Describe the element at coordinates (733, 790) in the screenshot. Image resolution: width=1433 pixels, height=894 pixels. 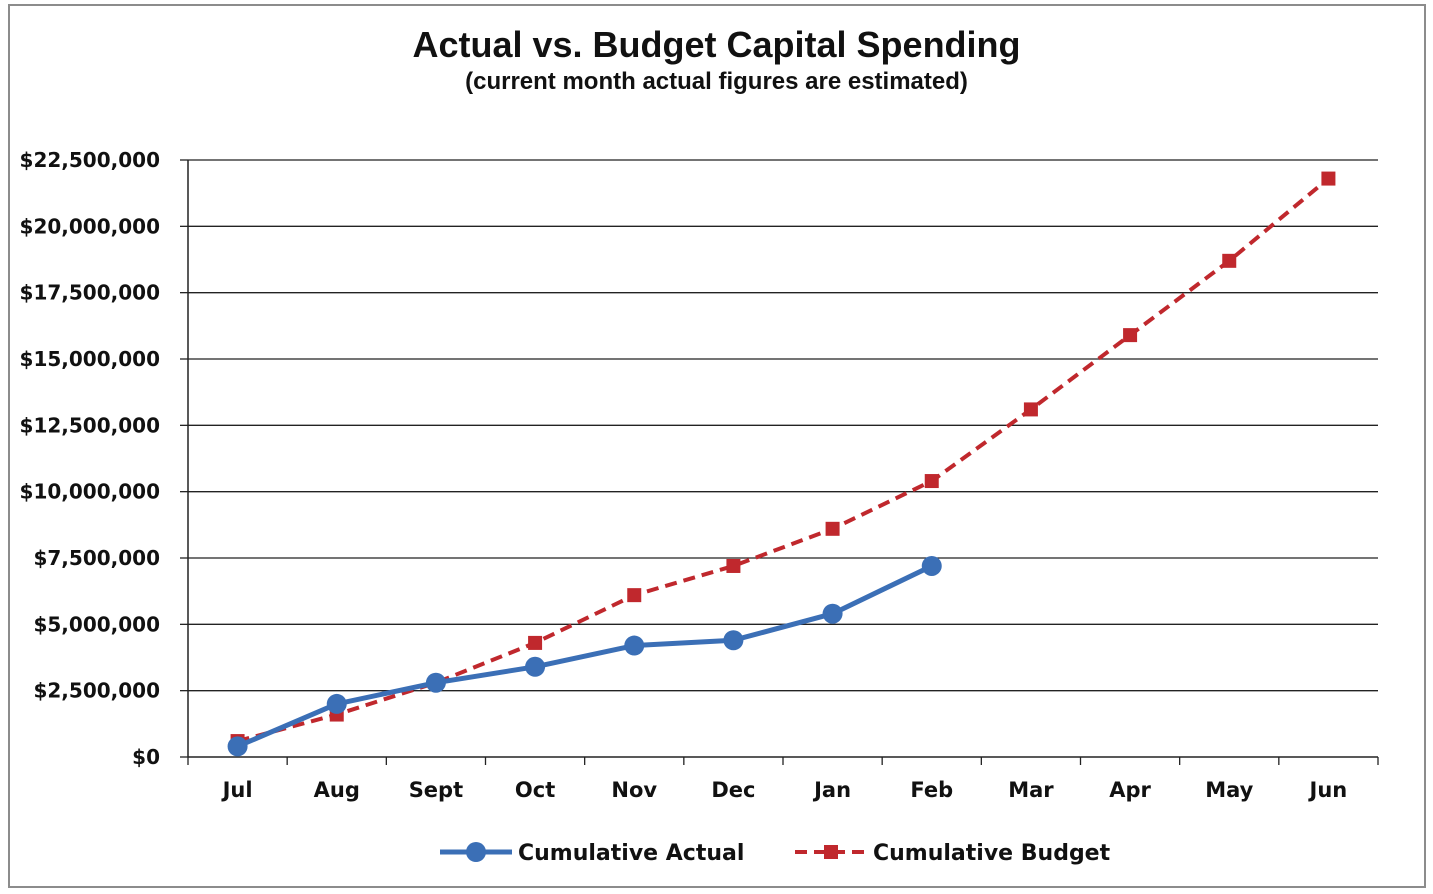
I see `x-tick-label: Dec` at that location.